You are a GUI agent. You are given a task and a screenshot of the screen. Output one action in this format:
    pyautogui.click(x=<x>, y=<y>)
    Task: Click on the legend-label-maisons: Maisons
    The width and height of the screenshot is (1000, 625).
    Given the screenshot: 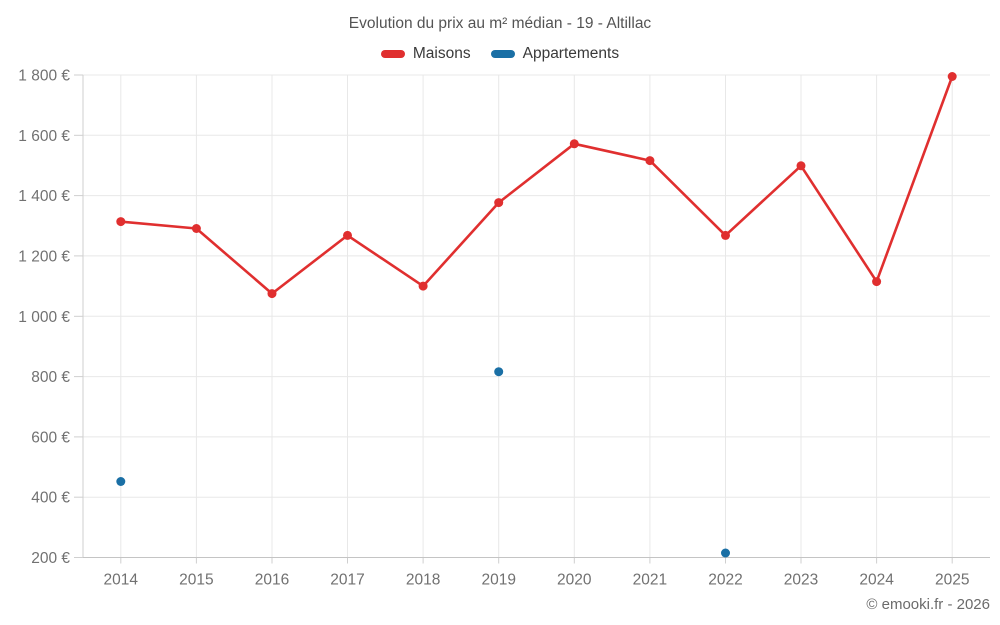 What is the action you would take?
    pyautogui.click(x=441, y=53)
    